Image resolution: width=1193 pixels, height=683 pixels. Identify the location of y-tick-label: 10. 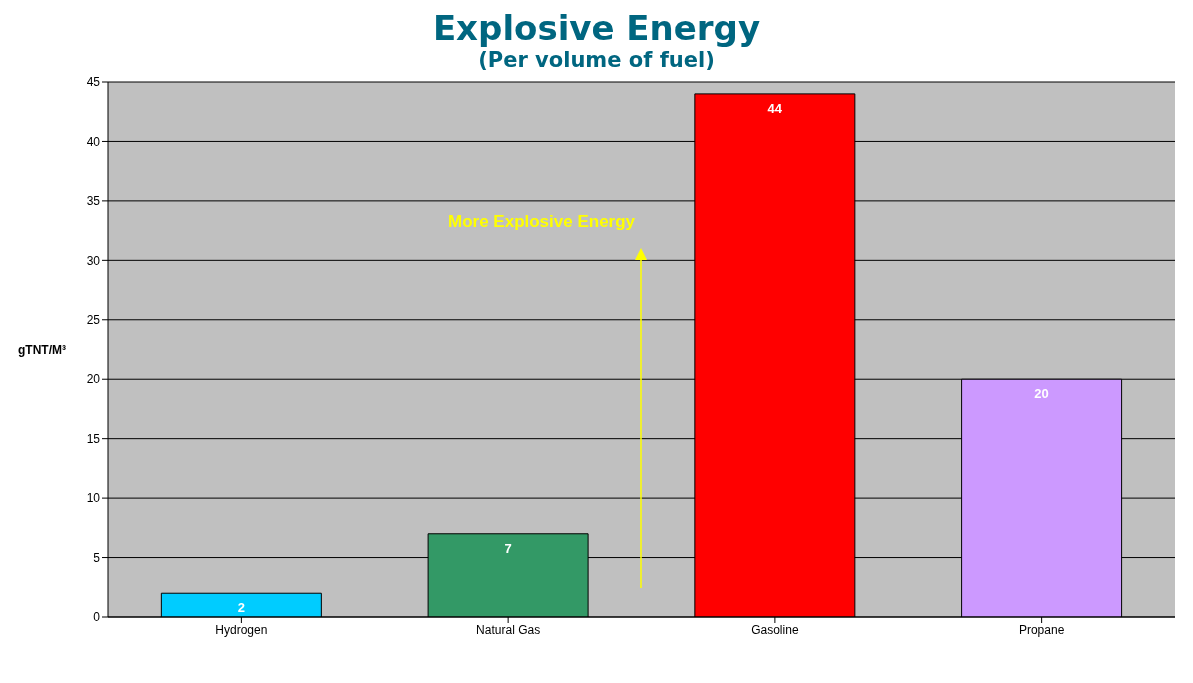
(93, 498).